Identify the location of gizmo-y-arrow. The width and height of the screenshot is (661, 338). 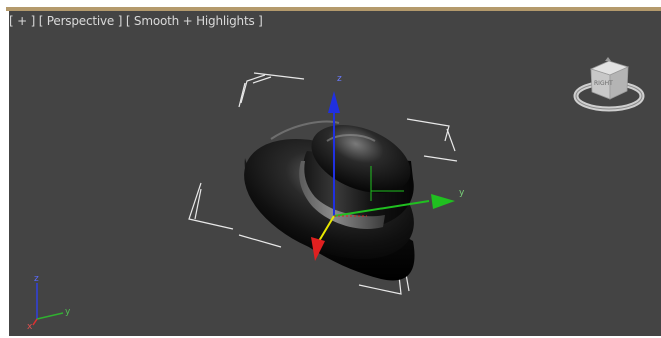
(443, 201).